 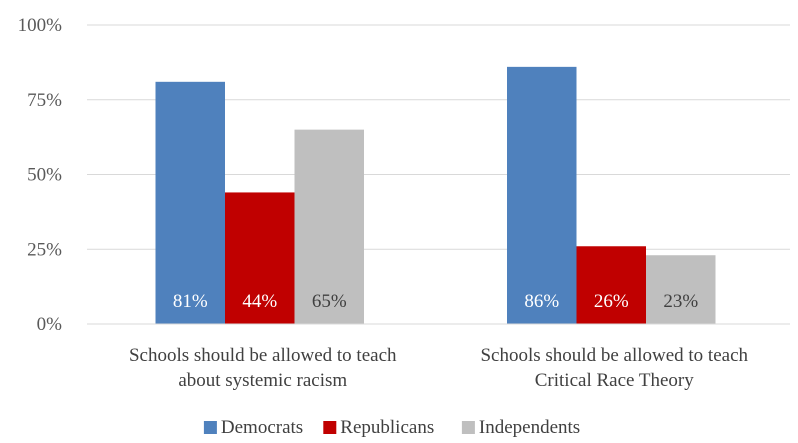 I want to click on y-tick-label: 0%, so click(x=50, y=324).